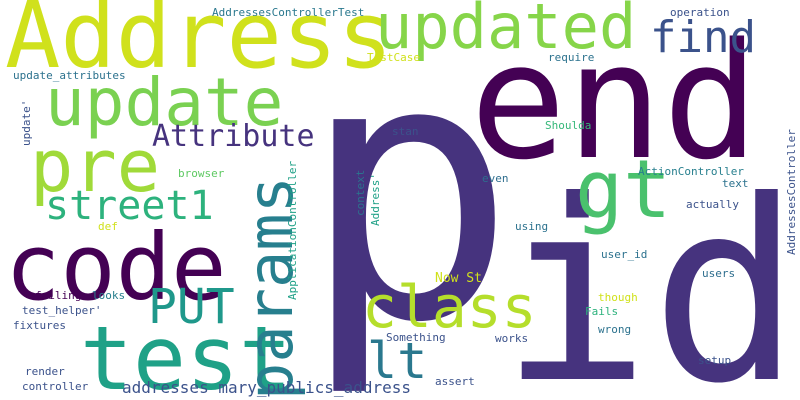 The image size is (800, 400). What do you see at coordinates (186, 353) in the screenshot?
I see `word-test: test` at bounding box center [186, 353].